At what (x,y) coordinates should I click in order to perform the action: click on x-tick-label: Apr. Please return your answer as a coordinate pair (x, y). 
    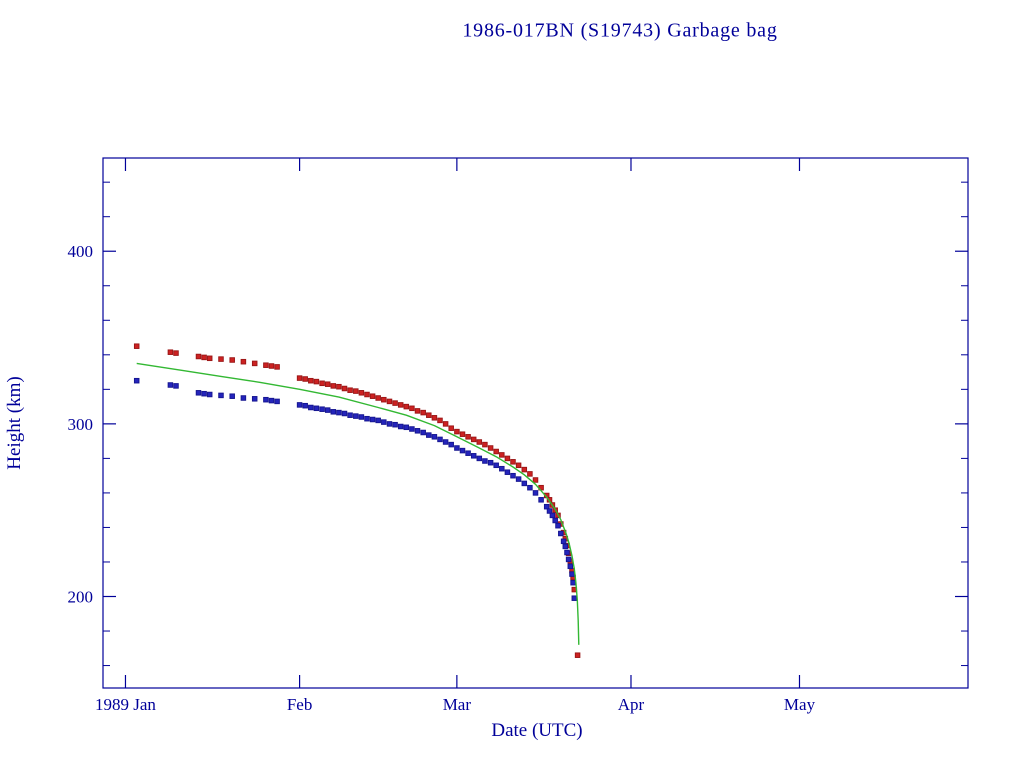
    Looking at the image, I should click on (631, 704).